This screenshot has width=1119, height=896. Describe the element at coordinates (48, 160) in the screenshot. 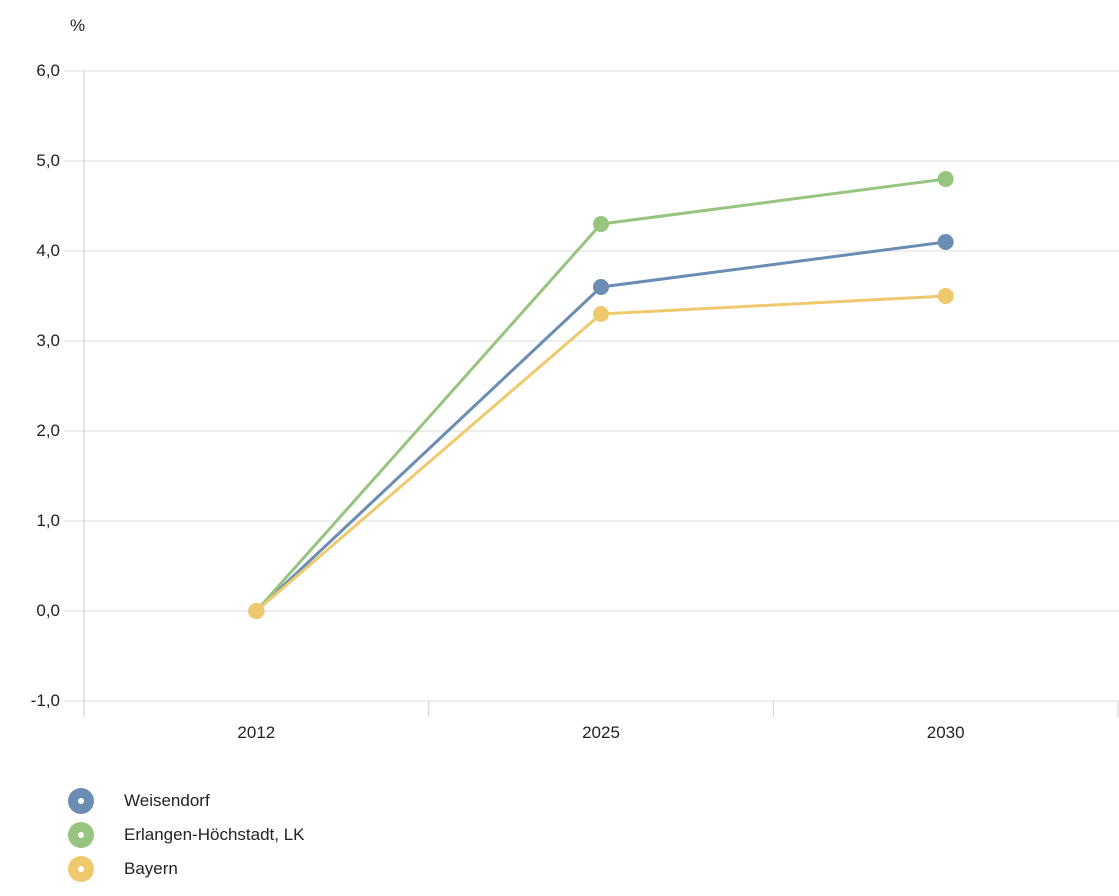

I see `y-tick-label: 5,0` at that location.